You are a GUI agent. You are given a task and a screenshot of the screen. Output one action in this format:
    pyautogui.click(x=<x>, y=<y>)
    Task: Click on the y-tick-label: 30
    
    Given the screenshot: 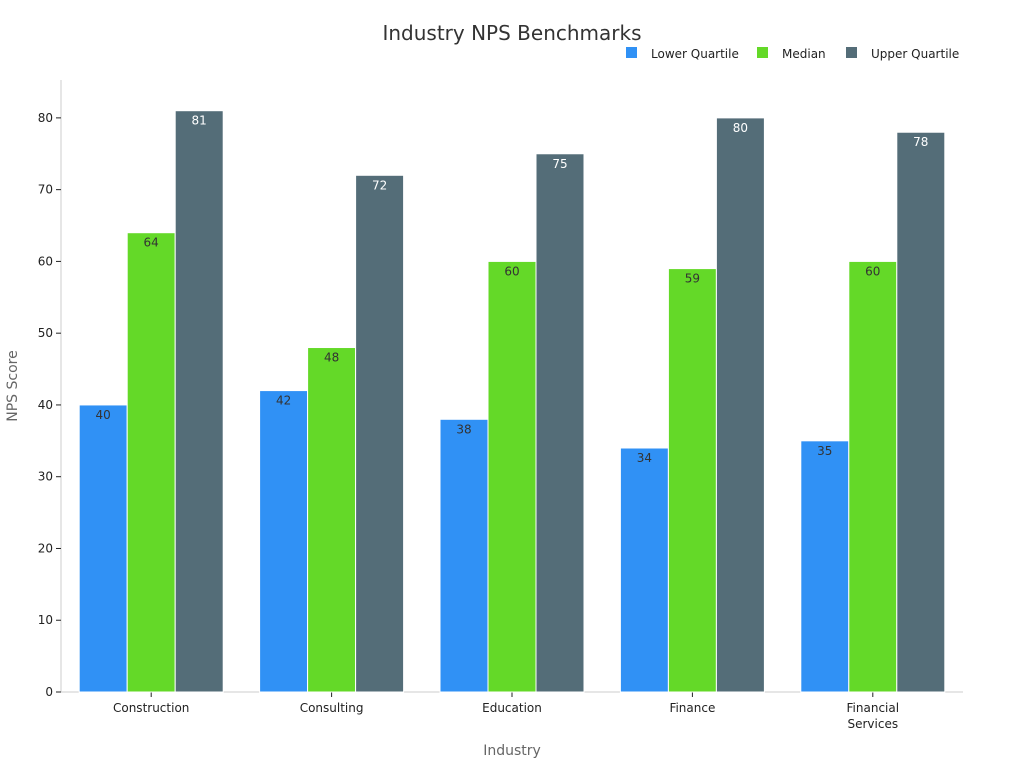 What is the action you would take?
    pyautogui.click(x=45, y=477)
    